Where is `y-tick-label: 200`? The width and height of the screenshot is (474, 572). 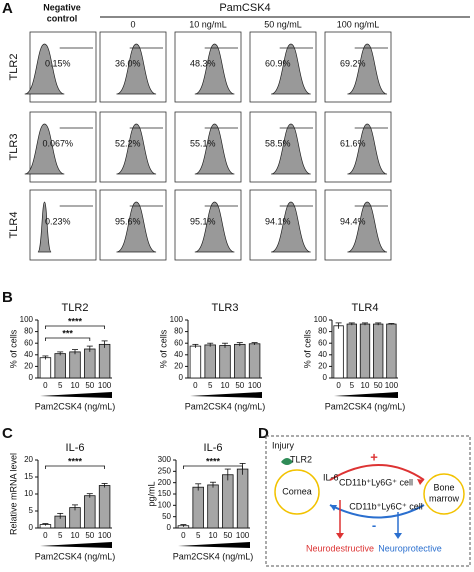
y-tick-label: 200 is located at coordinates (165, 482).